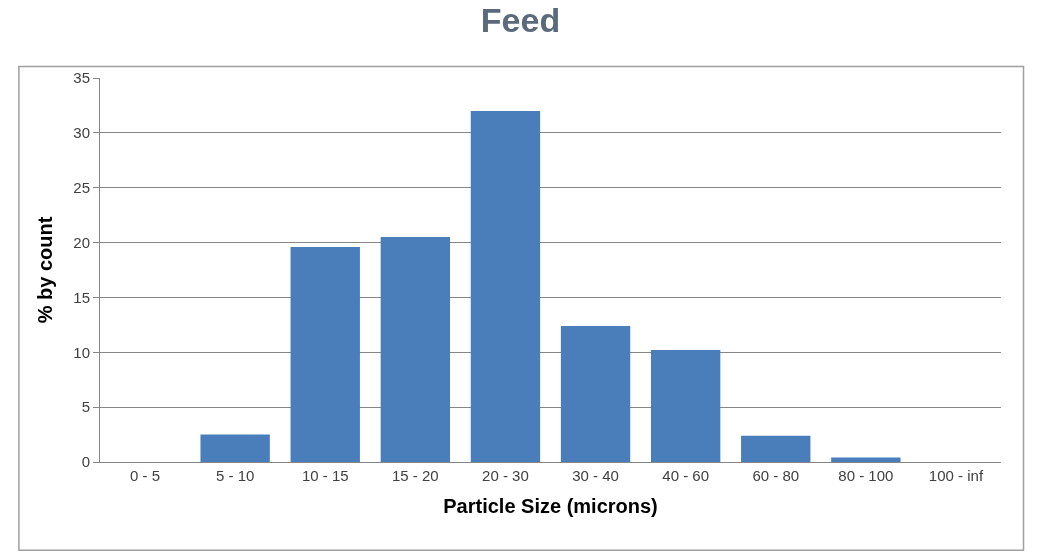 The width and height of the screenshot is (1041, 557). What do you see at coordinates (81, 133) in the screenshot?
I see `y-tick-label: 30` at bounding box center [81, 133].